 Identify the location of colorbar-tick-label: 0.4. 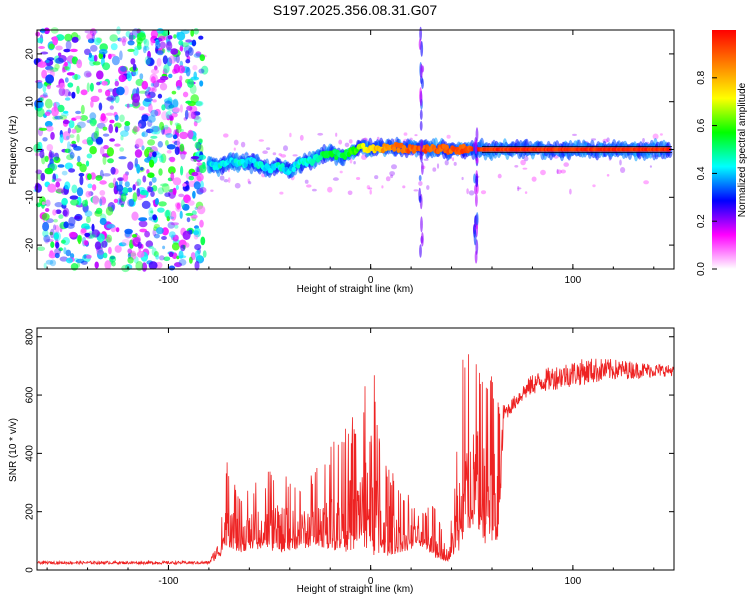
(701, 173).